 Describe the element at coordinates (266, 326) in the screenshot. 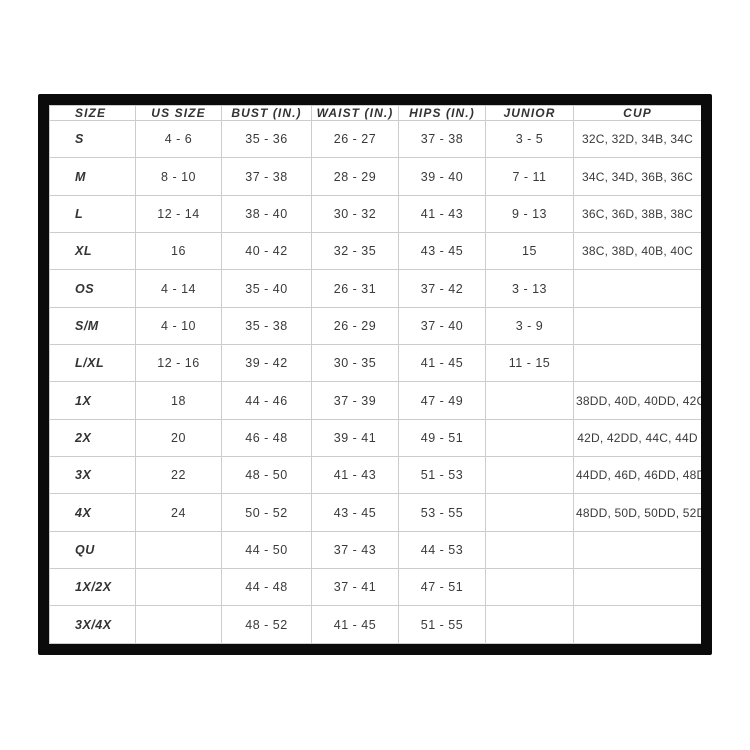

I see `cell-bust: 35 - 38` at that location.